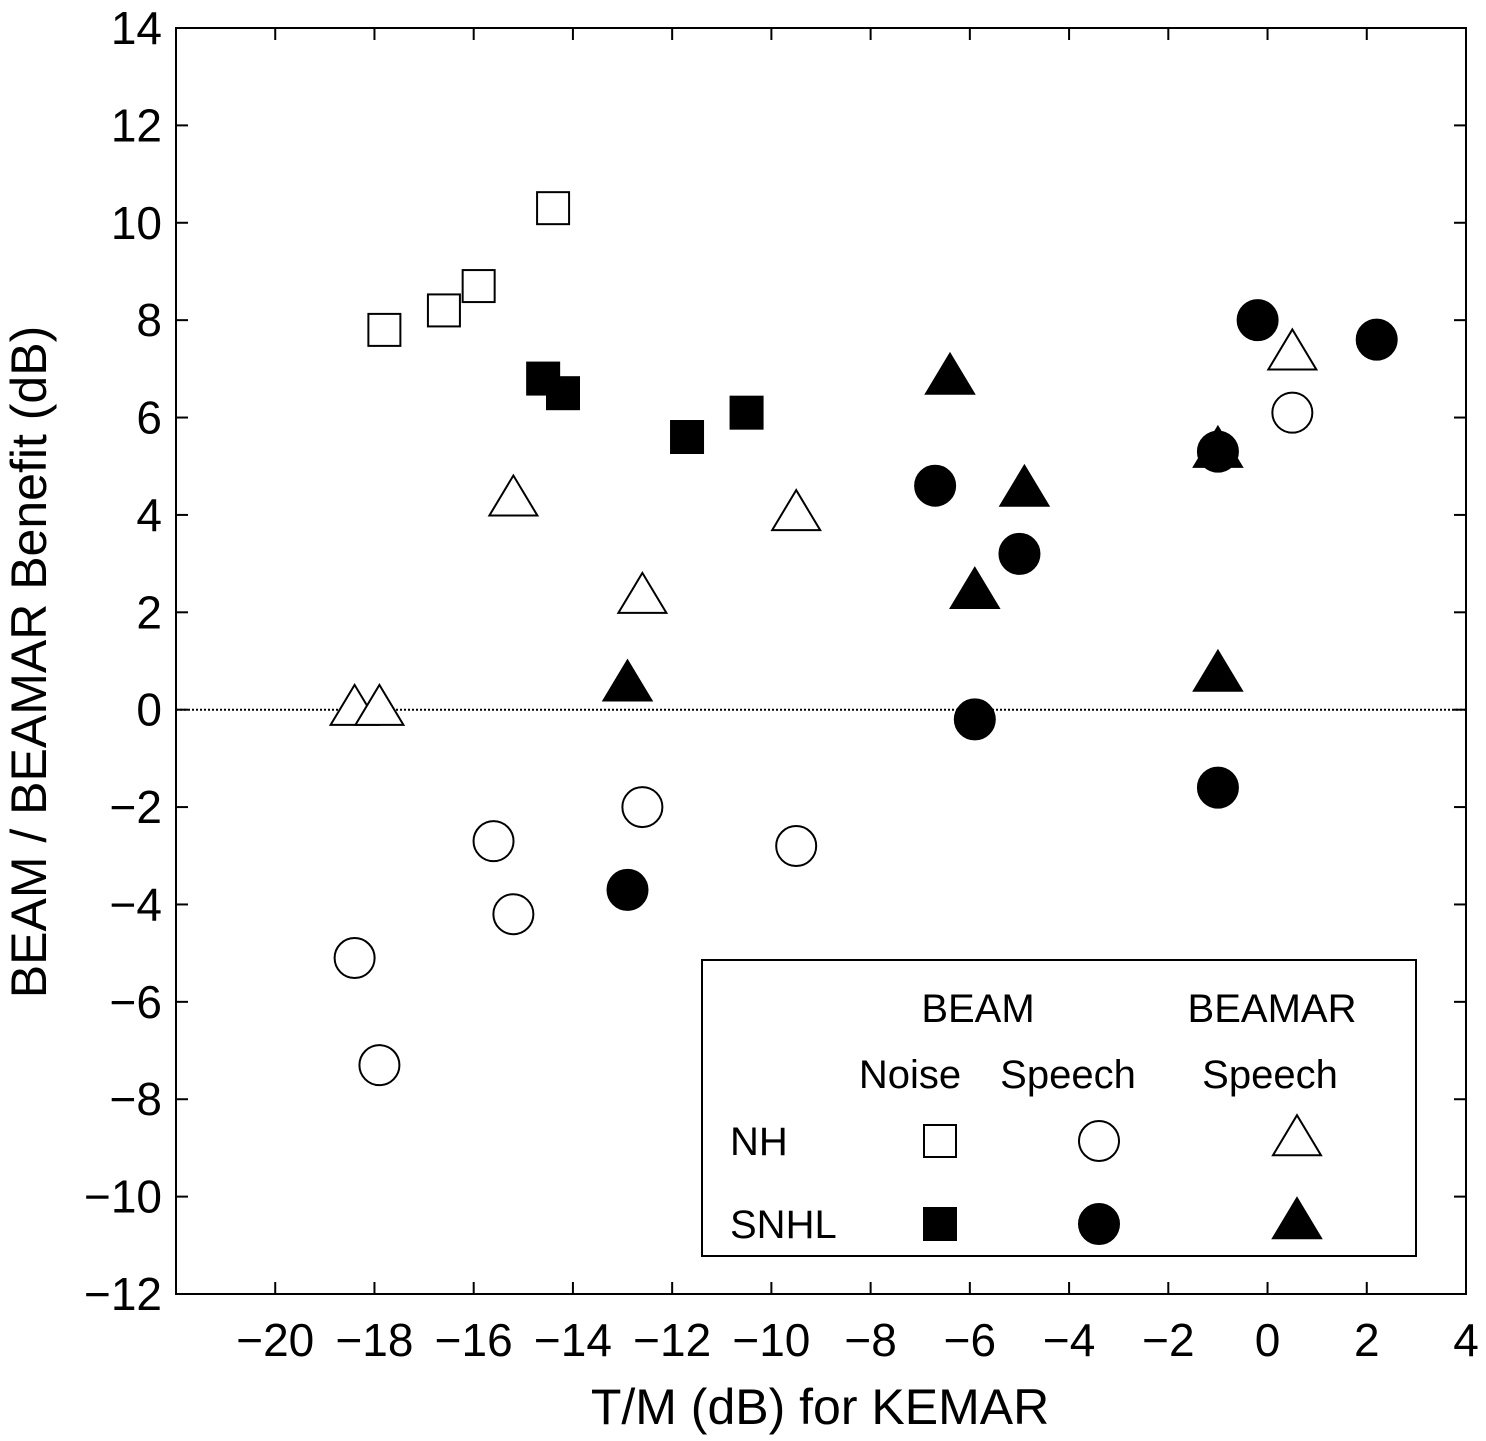 This screenshot has height=1441, width=1486. What do you see at coordinates (940, 1224) in the screenshot?
I see `legend-snhl-noise-marker` at bounding box center [940, 1224].